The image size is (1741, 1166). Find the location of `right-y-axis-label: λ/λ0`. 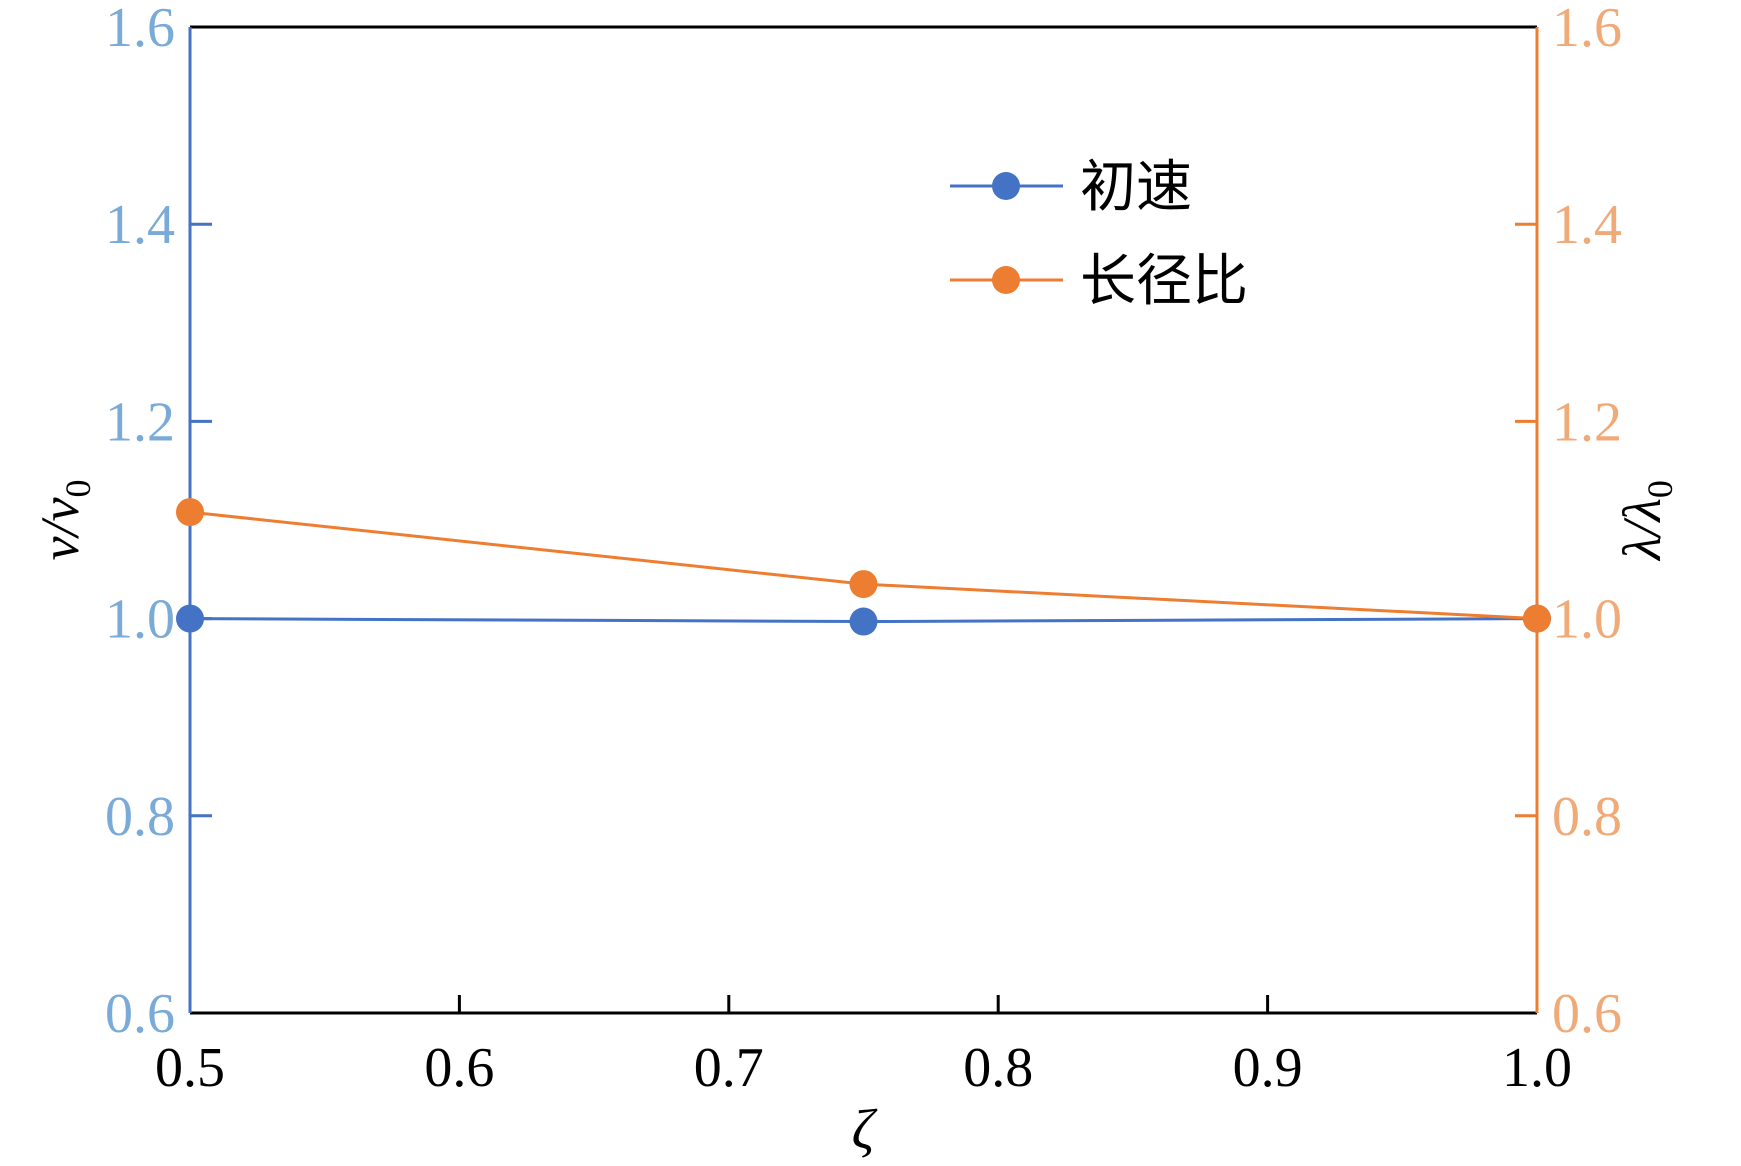

right-y-axis-label: λ/λ0 is located at coordinates (1646, 521).